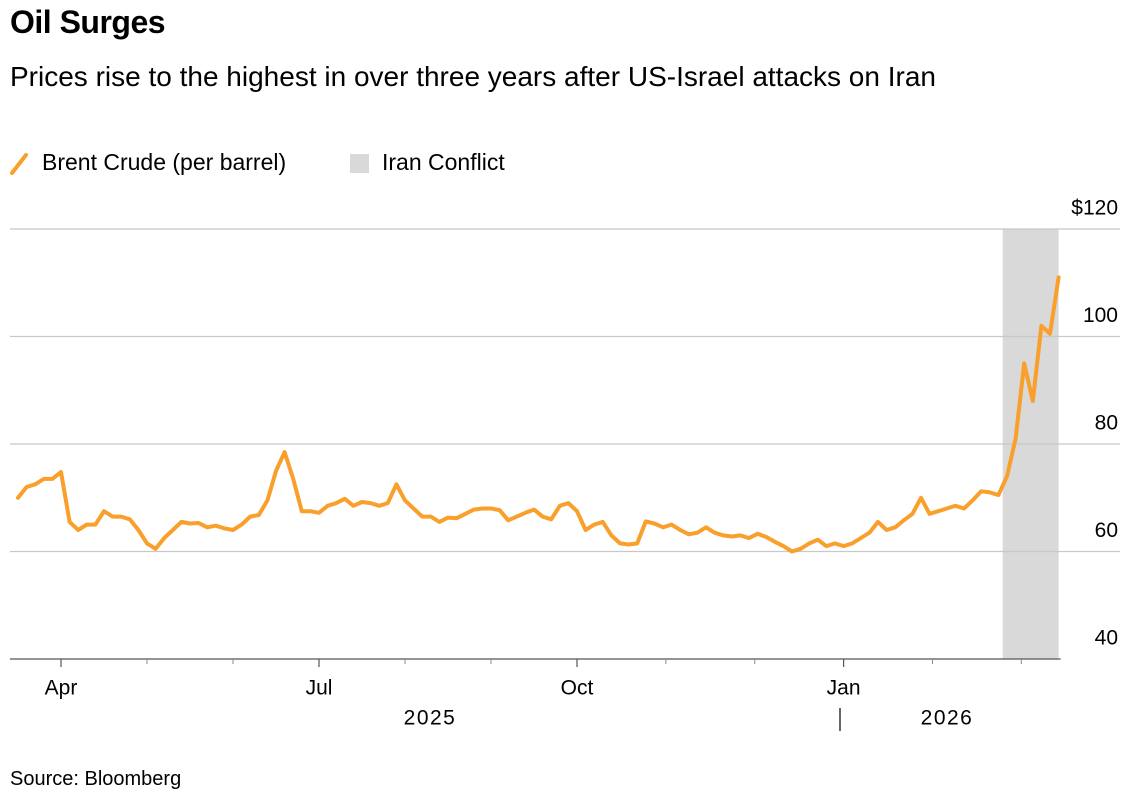 This screenshot has height=800, width=1138. Describe the element at coordinates (61, 688) in the screenshot. I see `x-tick-label: Apr` at that location.